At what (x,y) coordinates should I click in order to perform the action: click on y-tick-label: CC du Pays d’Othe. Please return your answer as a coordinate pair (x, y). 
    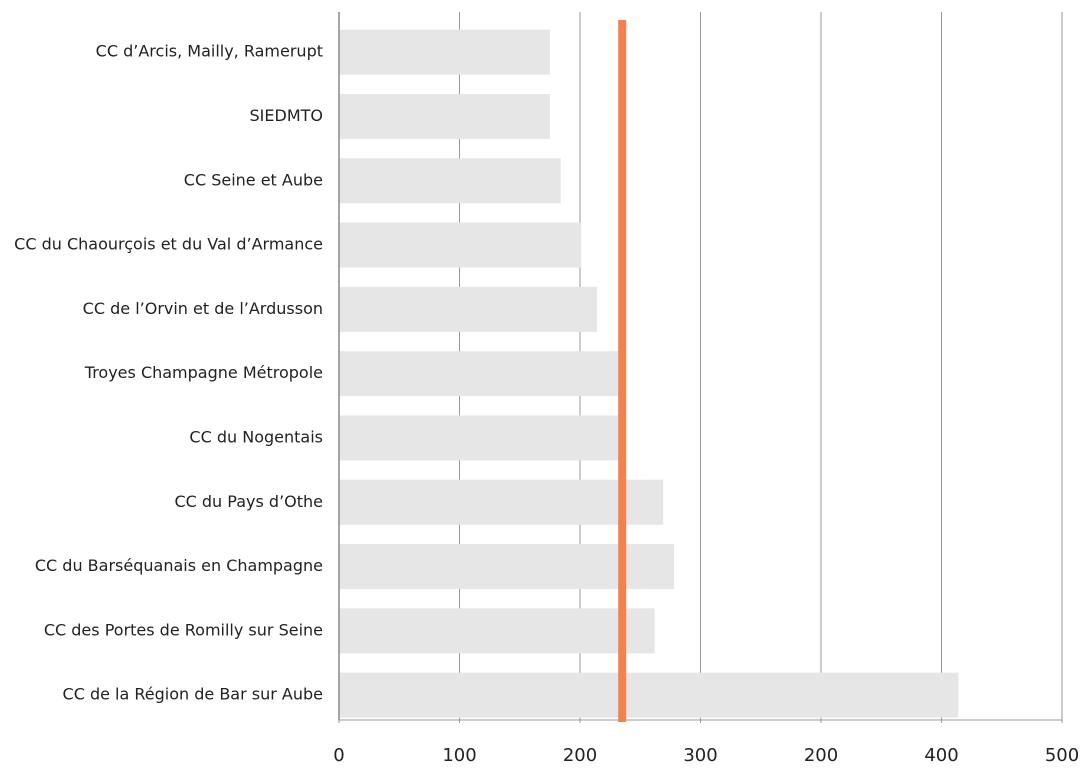
    Looking at the image, I should click on (248, 501).